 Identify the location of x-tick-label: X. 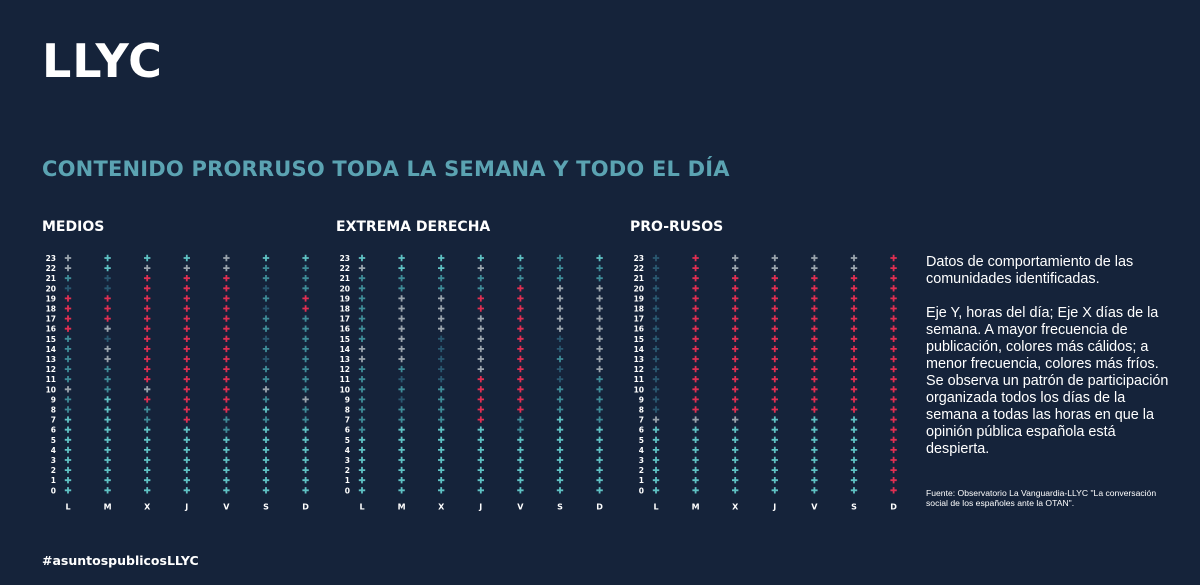
(441, 506).